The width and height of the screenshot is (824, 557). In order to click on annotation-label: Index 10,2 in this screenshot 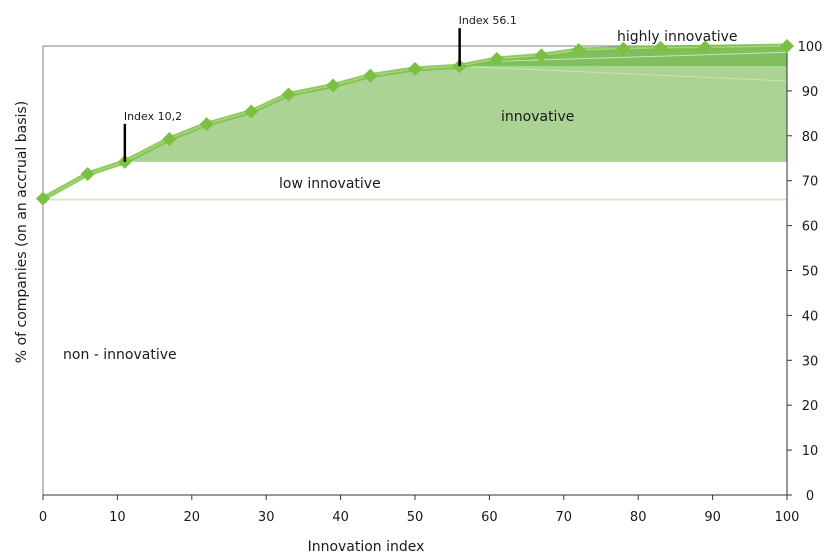, I will do `click(153, 116)`.